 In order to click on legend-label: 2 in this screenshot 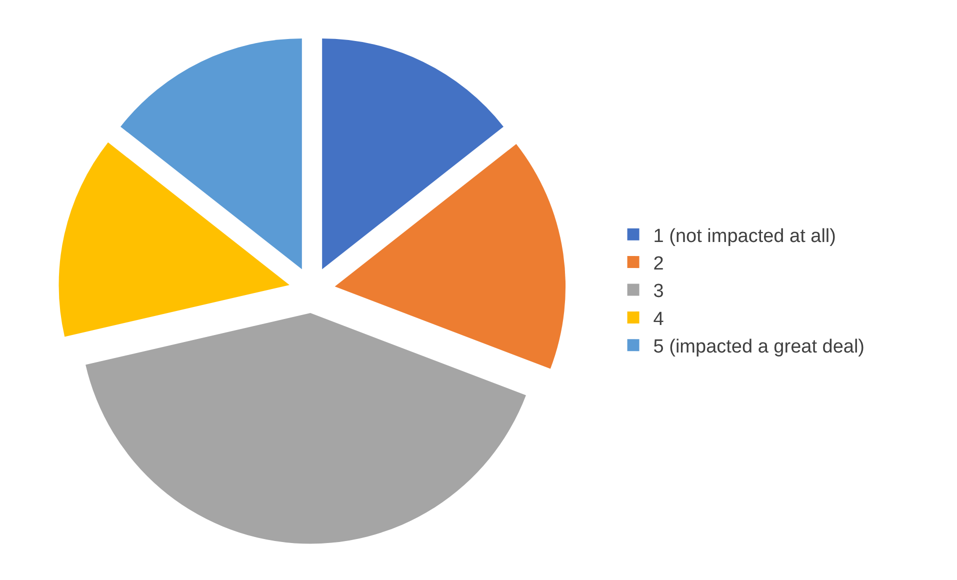, I will do `click(658, 263)`.